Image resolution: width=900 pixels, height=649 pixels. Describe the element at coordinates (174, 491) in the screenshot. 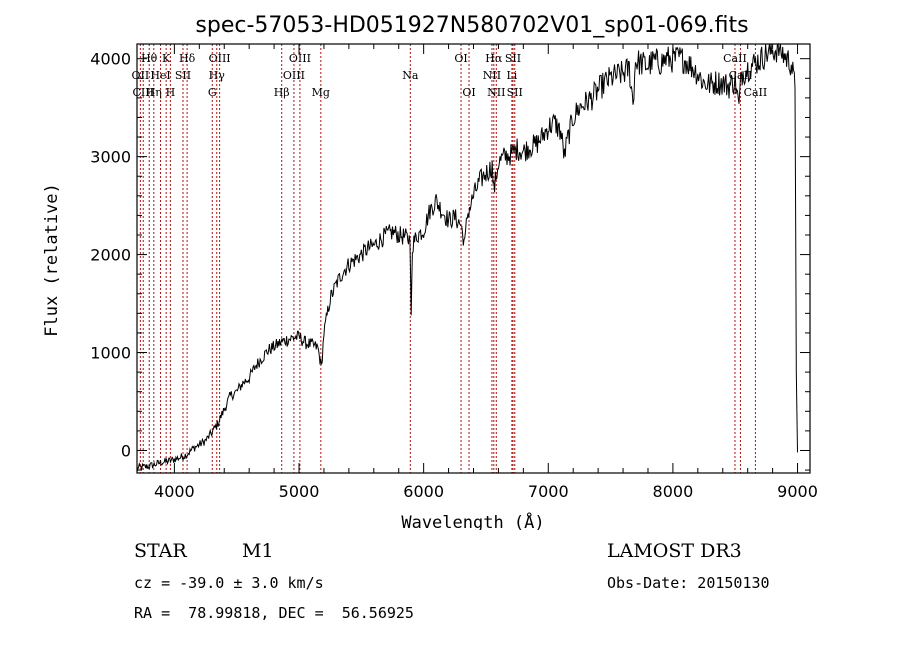

I see `x-tick-label: 4000` at that location.